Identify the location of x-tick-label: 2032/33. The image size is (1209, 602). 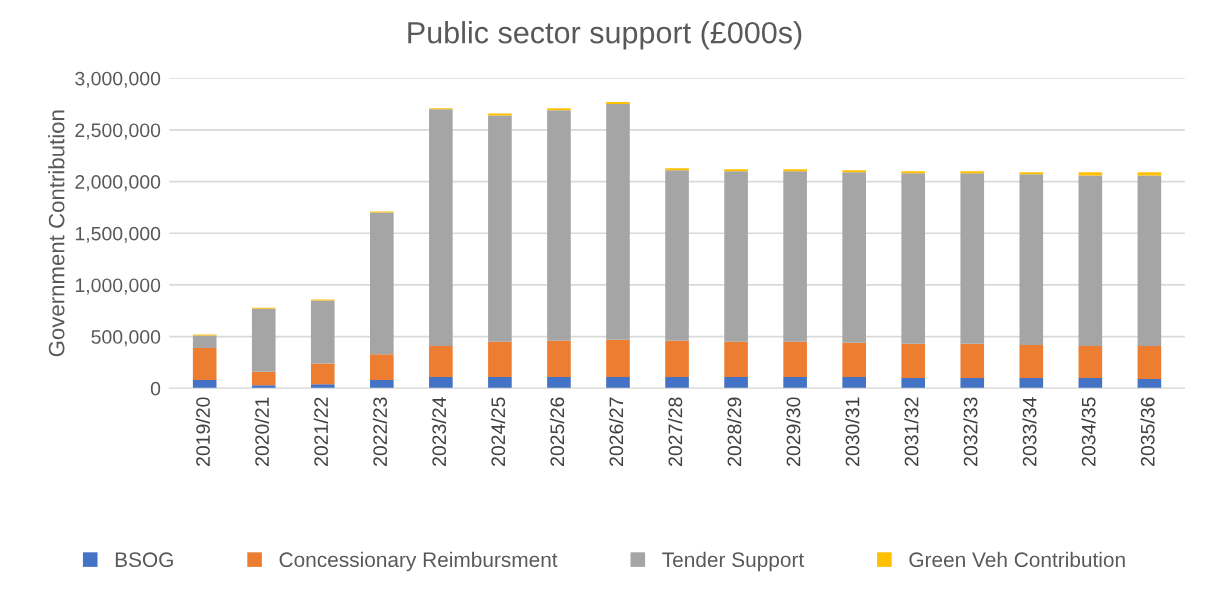
(970, 431).